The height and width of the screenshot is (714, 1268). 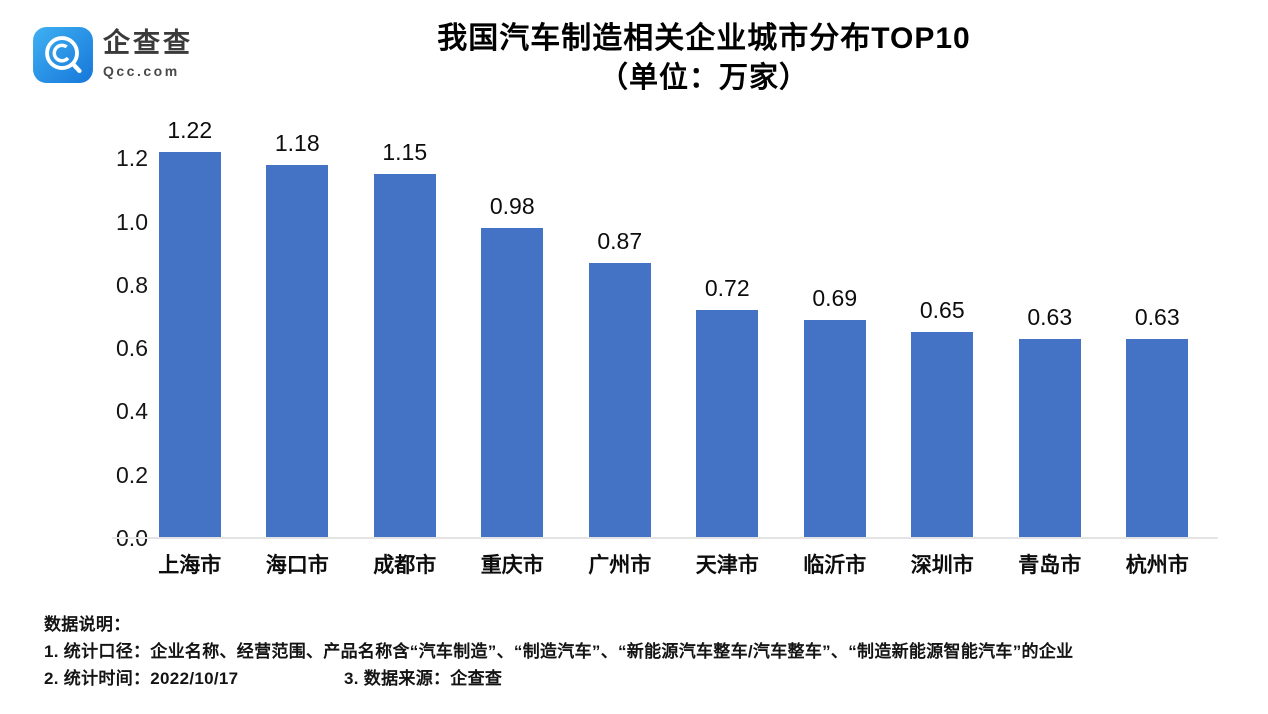 I want to click on magnifier-q-icon, so click(x=63, y=55).